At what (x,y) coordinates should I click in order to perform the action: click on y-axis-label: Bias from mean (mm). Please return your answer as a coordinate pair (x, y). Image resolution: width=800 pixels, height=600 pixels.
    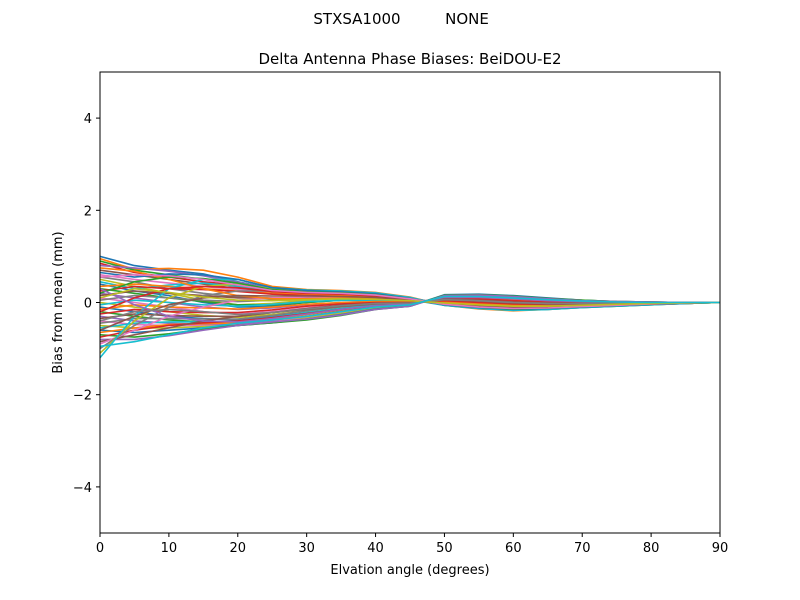
    Looking at the image, I should click on (58, 302).